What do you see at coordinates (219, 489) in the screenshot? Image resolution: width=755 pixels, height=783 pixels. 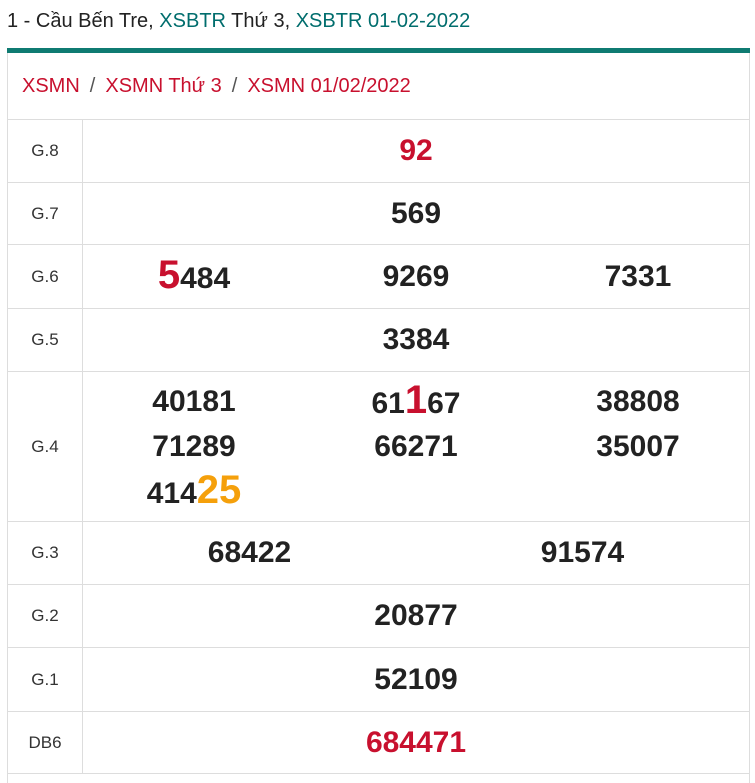 I see `highlight-digits: 25` at bounding box center [219, 489].